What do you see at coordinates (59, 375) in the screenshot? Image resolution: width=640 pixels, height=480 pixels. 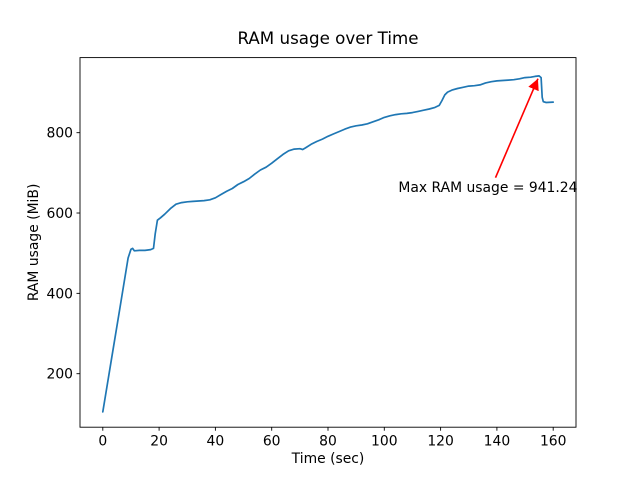 I see `y-tick-label: 200` at bounding box center [59, 375].